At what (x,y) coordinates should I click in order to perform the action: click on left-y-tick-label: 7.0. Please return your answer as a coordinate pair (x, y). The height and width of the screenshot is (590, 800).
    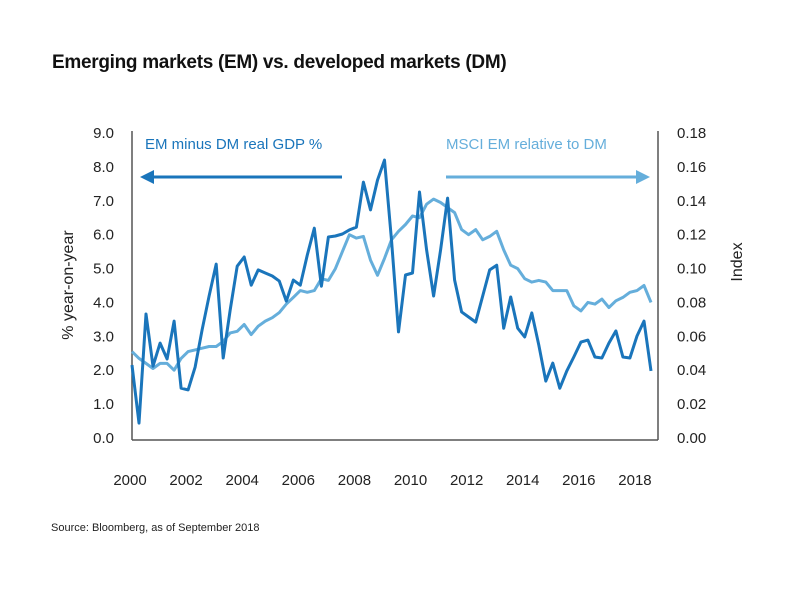
    Looking at the image, I should click on (103, 201).